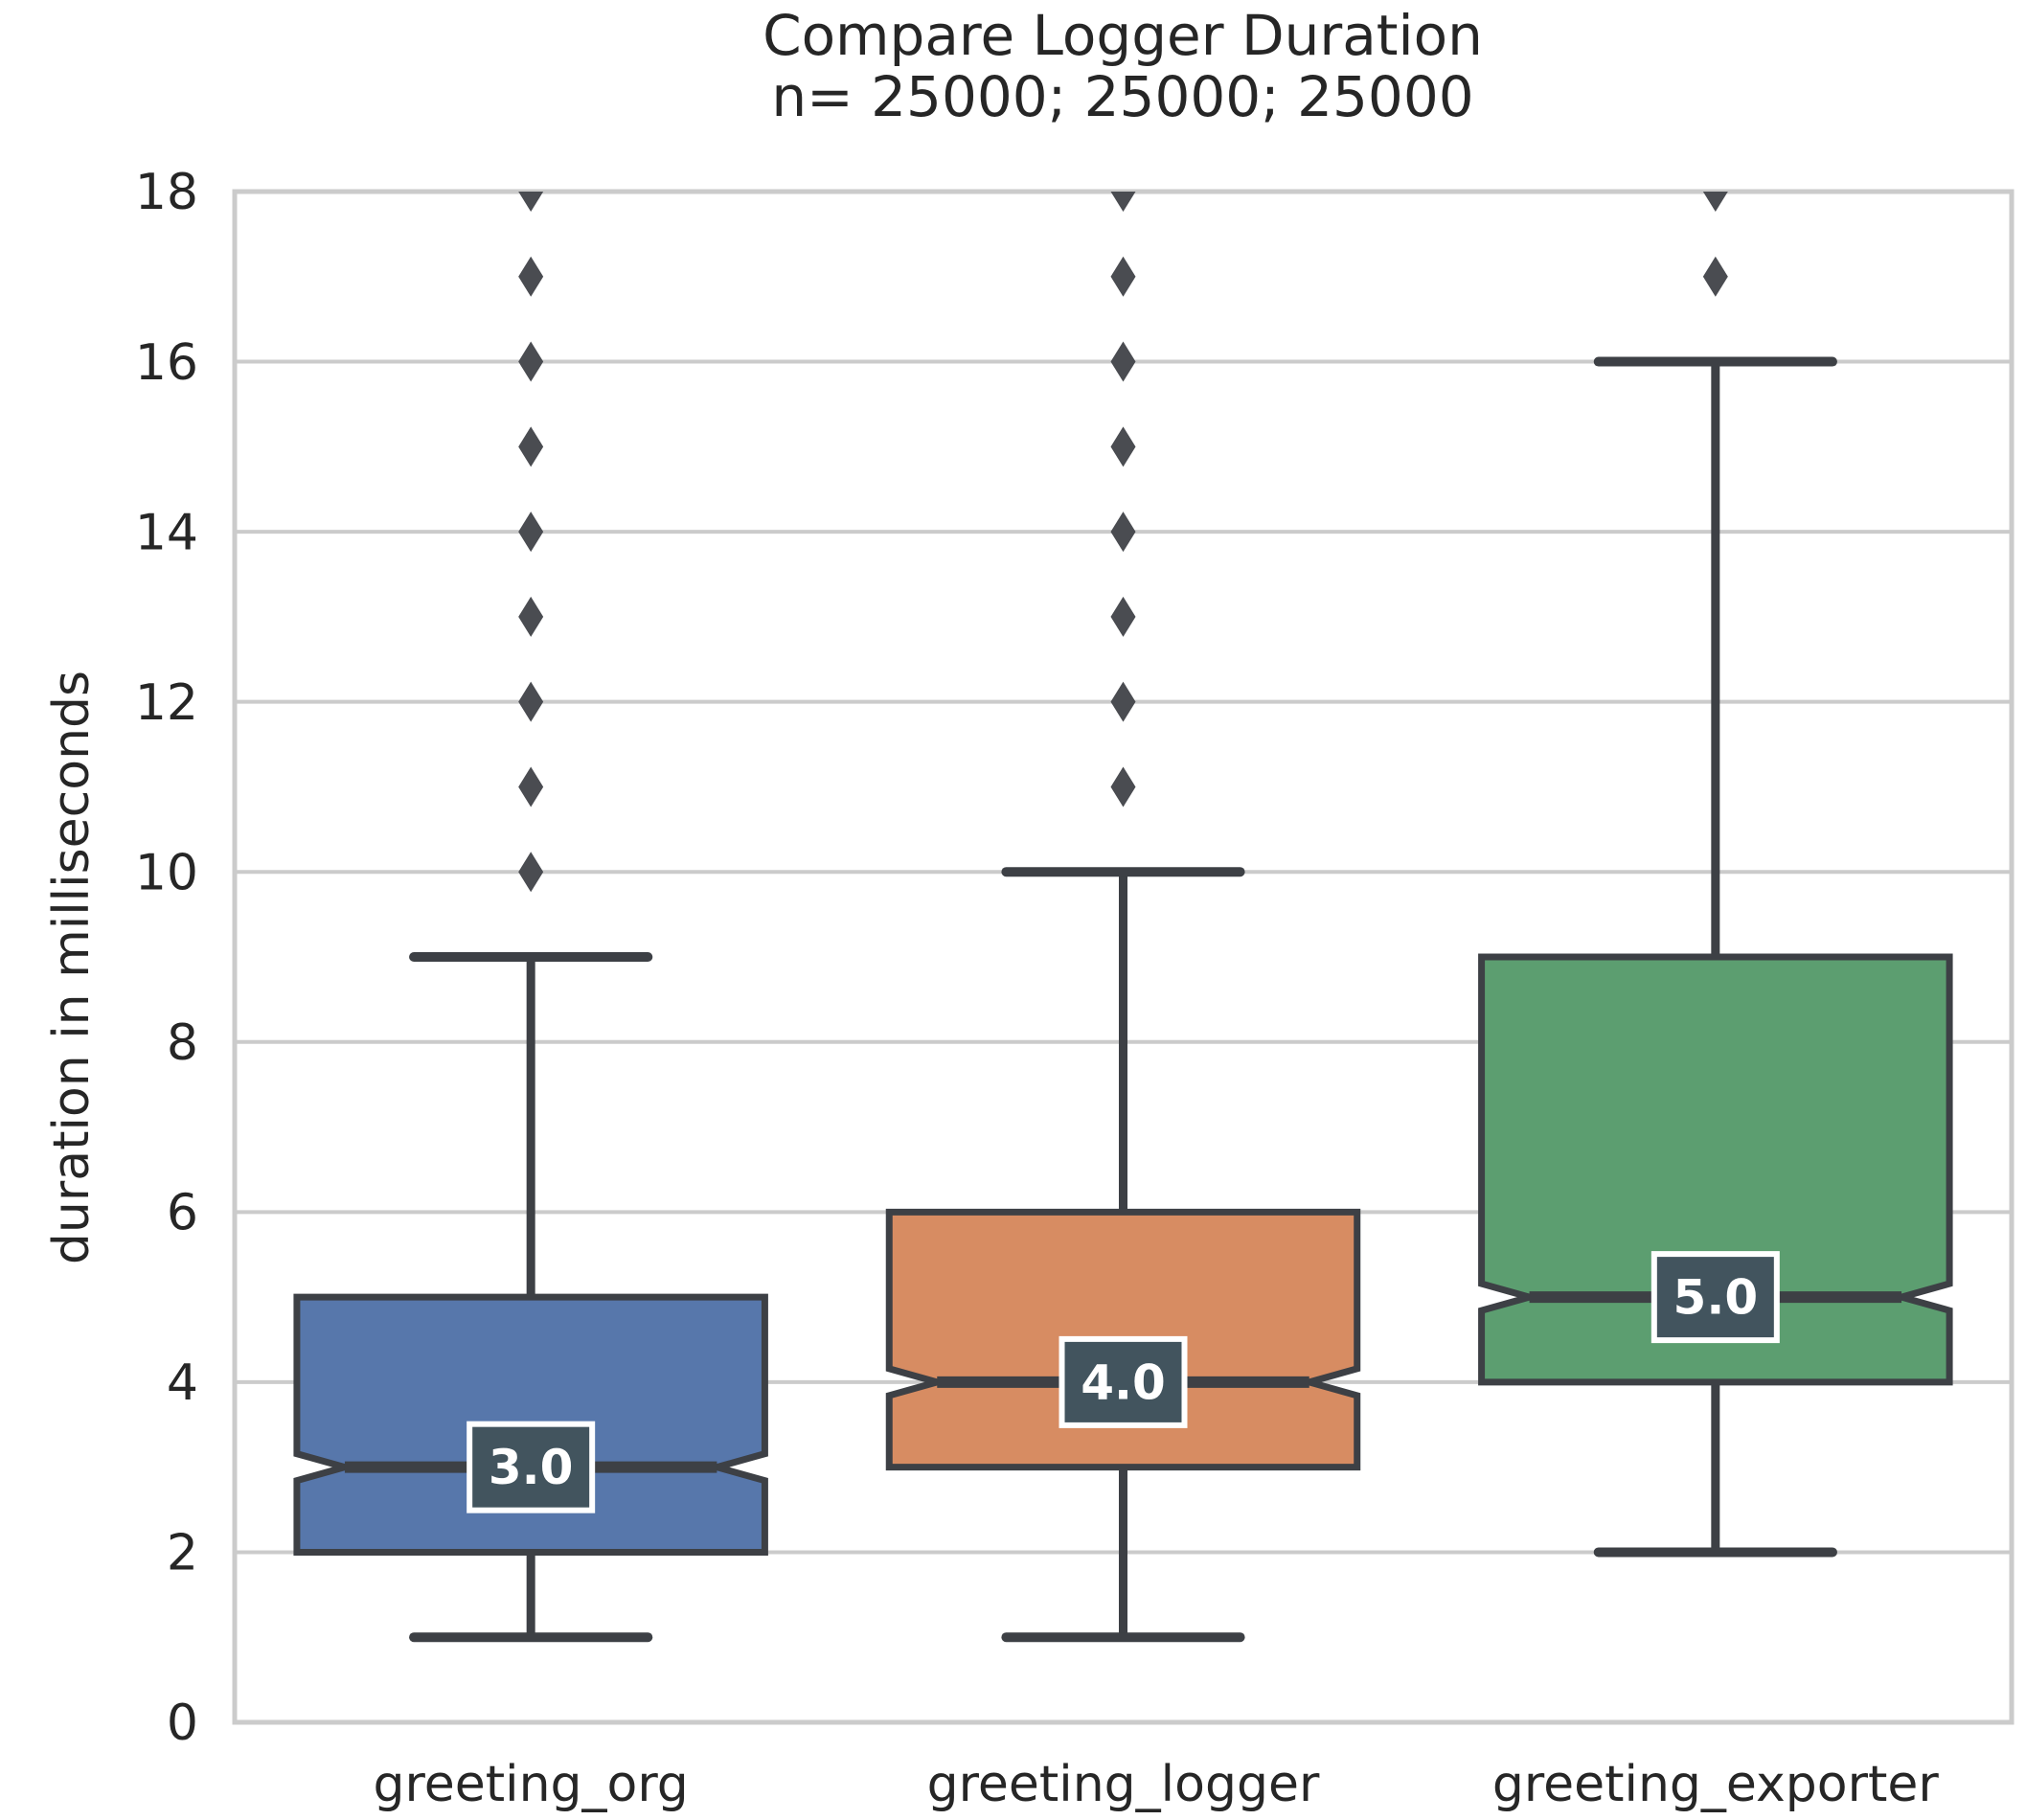 The image size is (2026, 1820). Describe the element at coordinates (182, 1213) in the screenshot. I see `y-tick-label-6: 6` at that location.